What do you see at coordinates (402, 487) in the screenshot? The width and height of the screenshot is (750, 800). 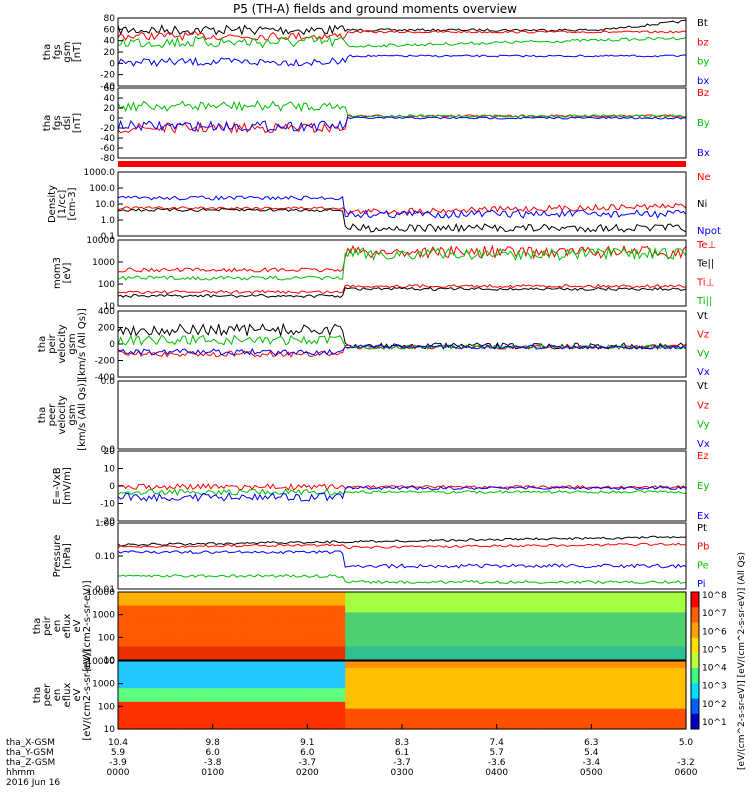 I see `series-line-Ez` at bounding box center [402, 487].